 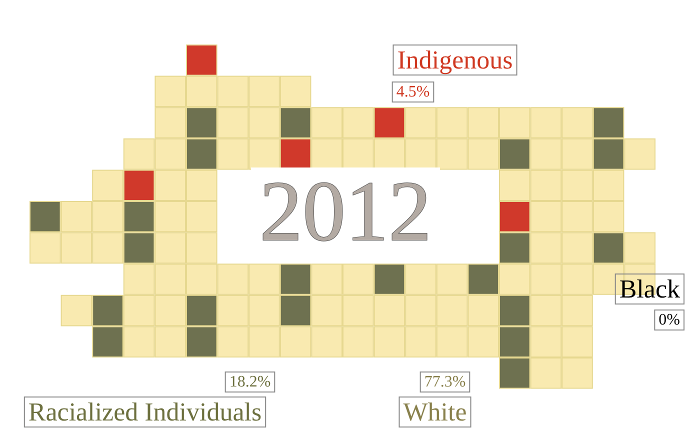 What do you see at coordinates (455, 60) in the screenshot?
I see `category-label: Indigenous` at bounding box center [455, 60].